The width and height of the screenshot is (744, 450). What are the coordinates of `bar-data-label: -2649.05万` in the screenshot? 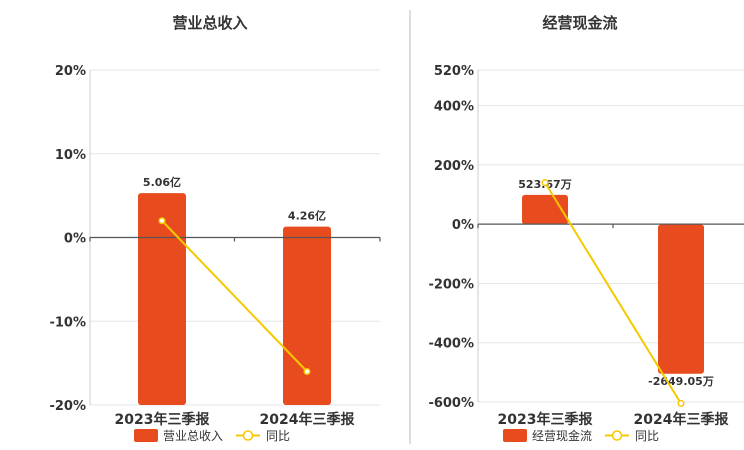 It's located at (681, 381).